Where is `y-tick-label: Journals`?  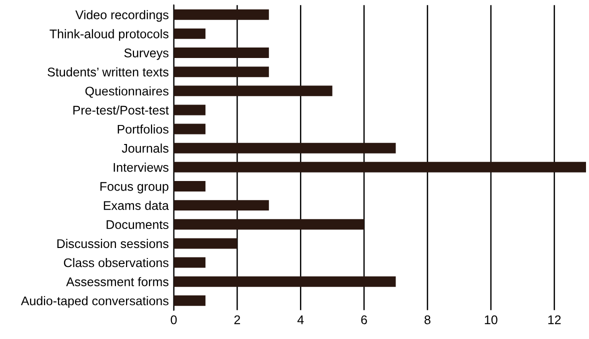
y-tick-label: Journals is located at coordinates (145, 148).